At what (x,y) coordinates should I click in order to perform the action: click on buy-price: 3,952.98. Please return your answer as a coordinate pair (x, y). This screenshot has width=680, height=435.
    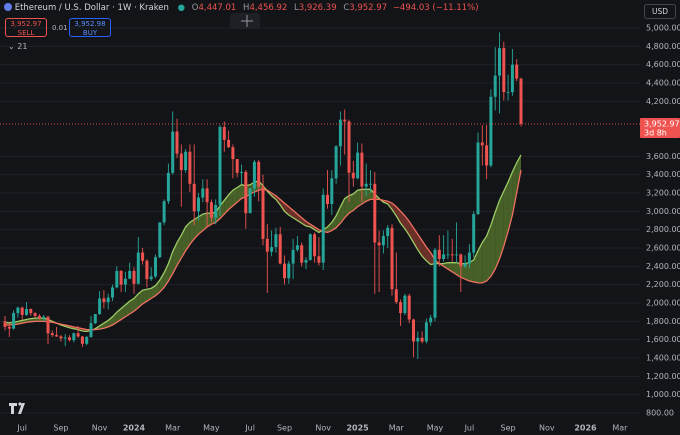
    Looking at the image, I should click on (90, 24).